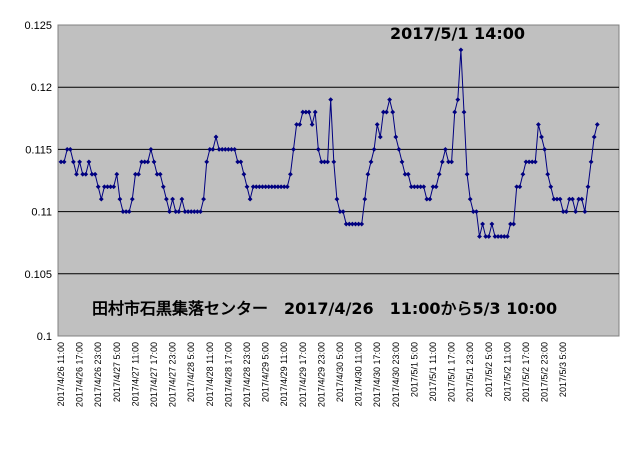 The height and width of the screenshot is (454, 632). What do you see at coordinates (433, 371) in the screenshot?
I see `x-tick-label: 2017/5/1 11:00` at bounding box center [433, 371].